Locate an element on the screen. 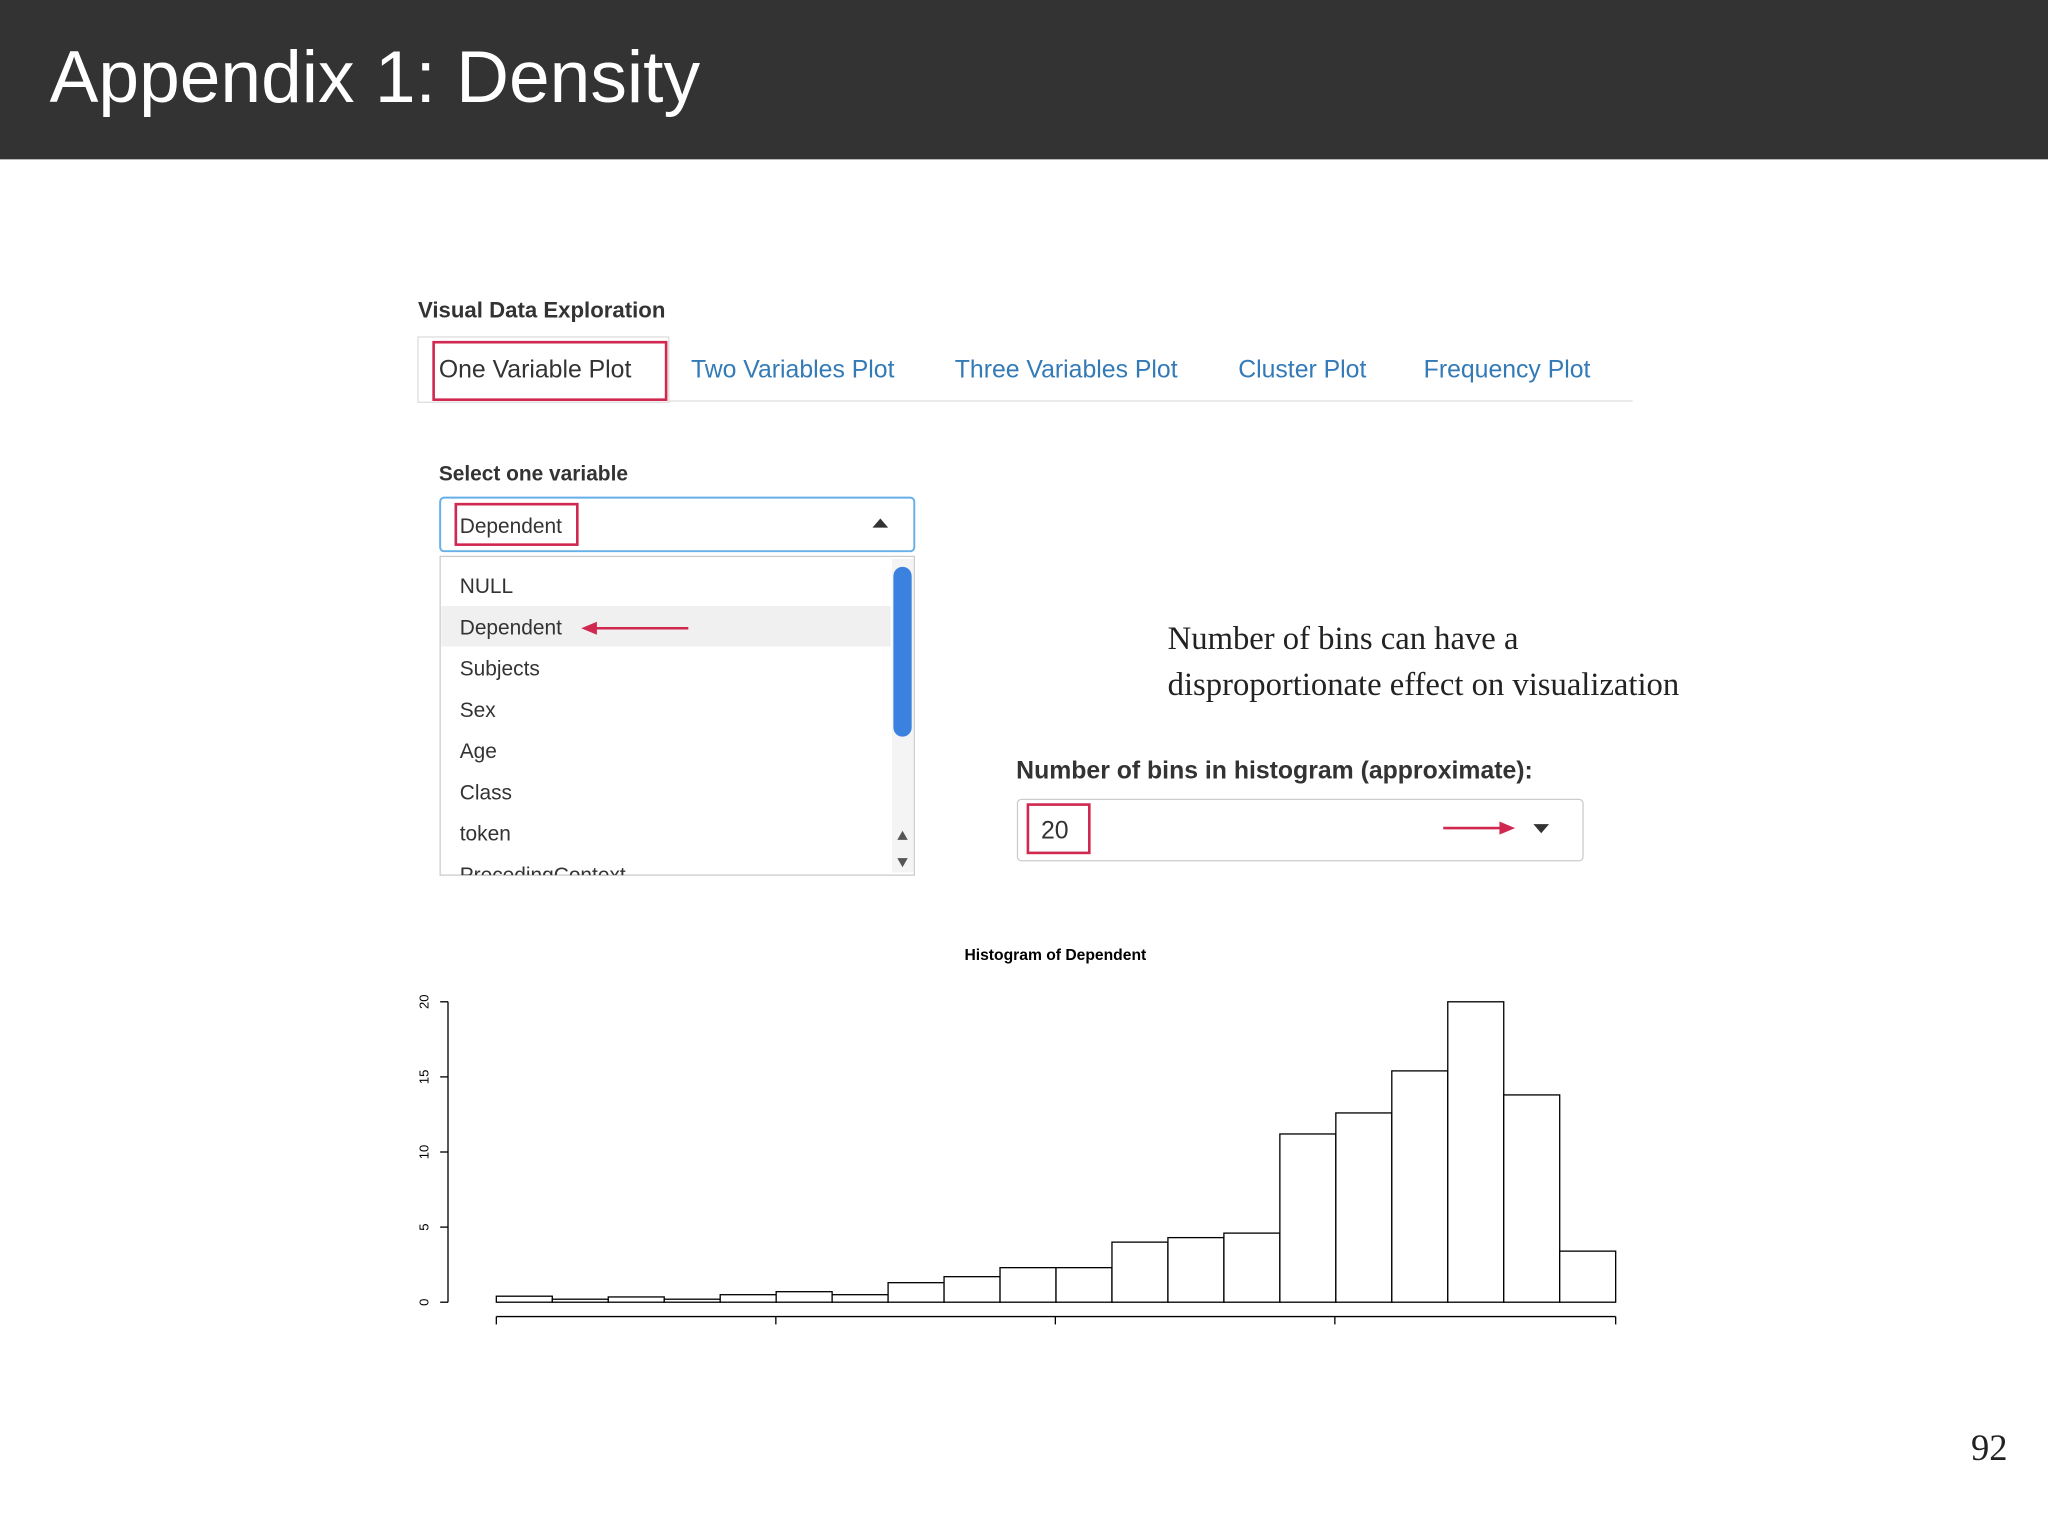 The image size is (2048, 1536). bins-box is located at coordinates (1300, 830).